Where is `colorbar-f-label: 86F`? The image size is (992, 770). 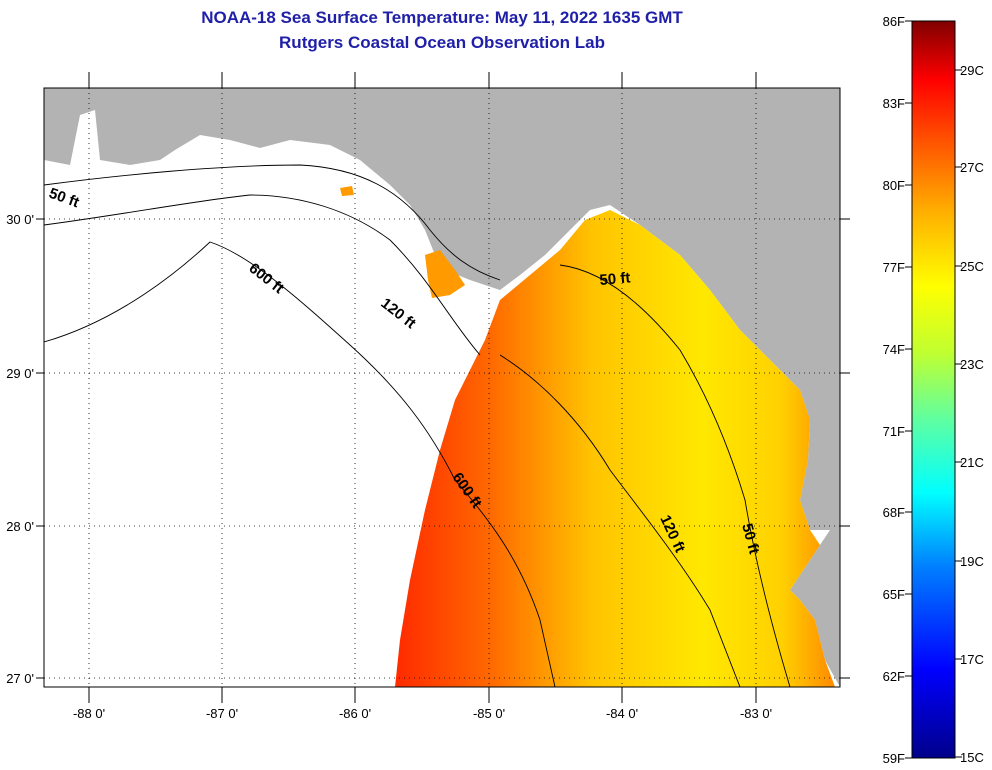 colorbar-f-label: 86F is located at coordinates (894, 21).